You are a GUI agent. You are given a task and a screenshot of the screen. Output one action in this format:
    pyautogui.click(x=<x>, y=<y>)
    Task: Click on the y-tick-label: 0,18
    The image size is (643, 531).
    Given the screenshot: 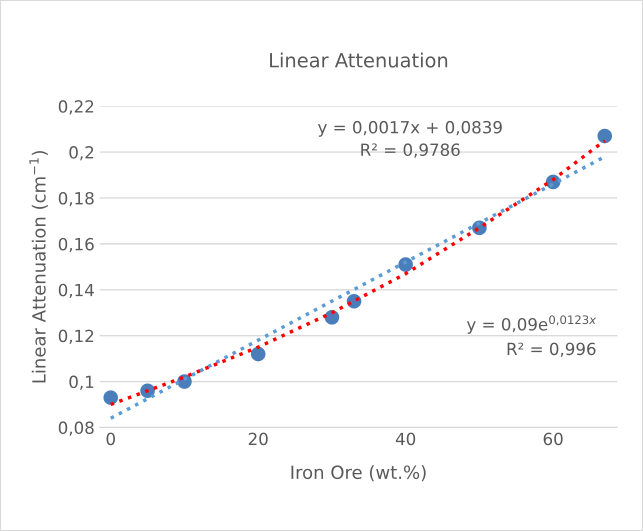 What is the action you would take?
    pyautogui.click(x=76, y=199)
    